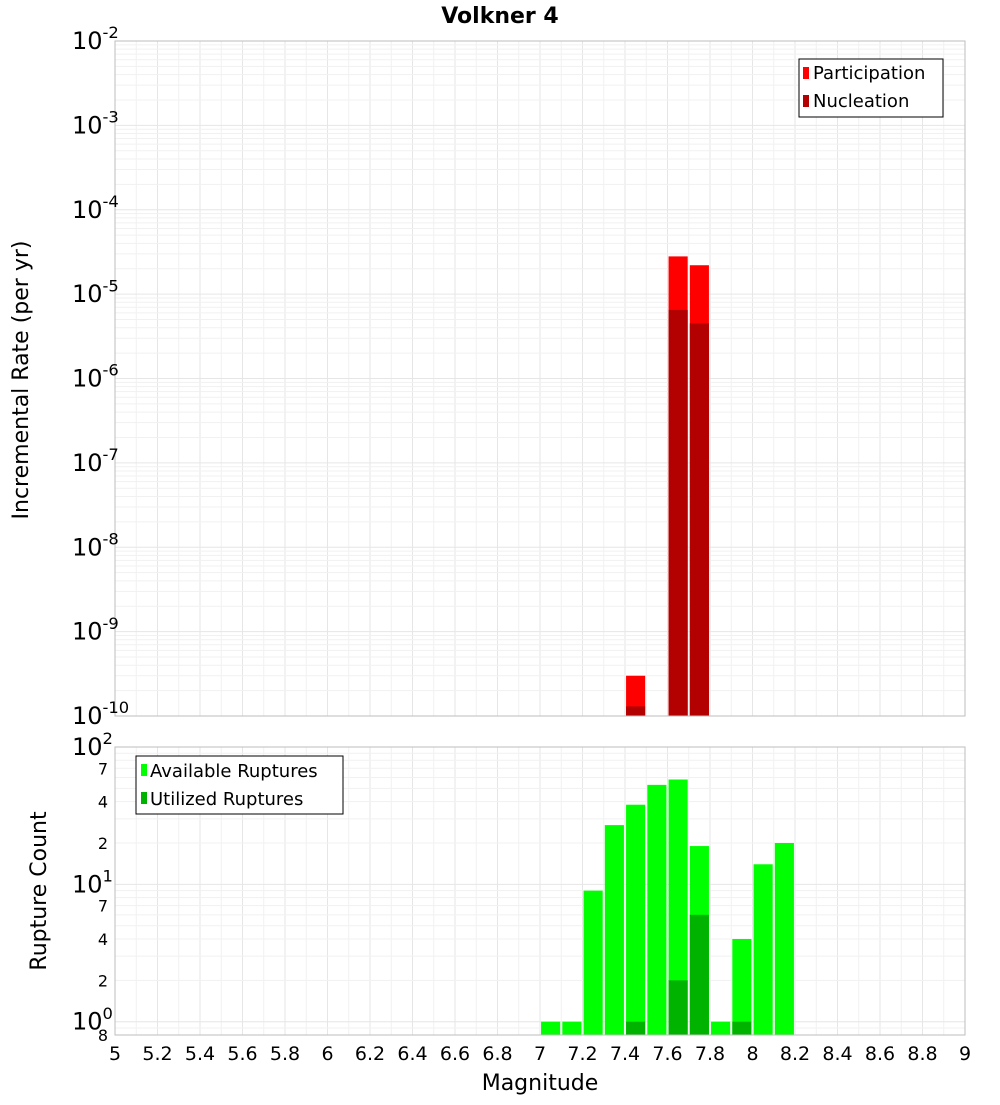  Describe the element at coordinates (500, 16) in the screenshot. I see `chart-title: Volkner 4` at that location.